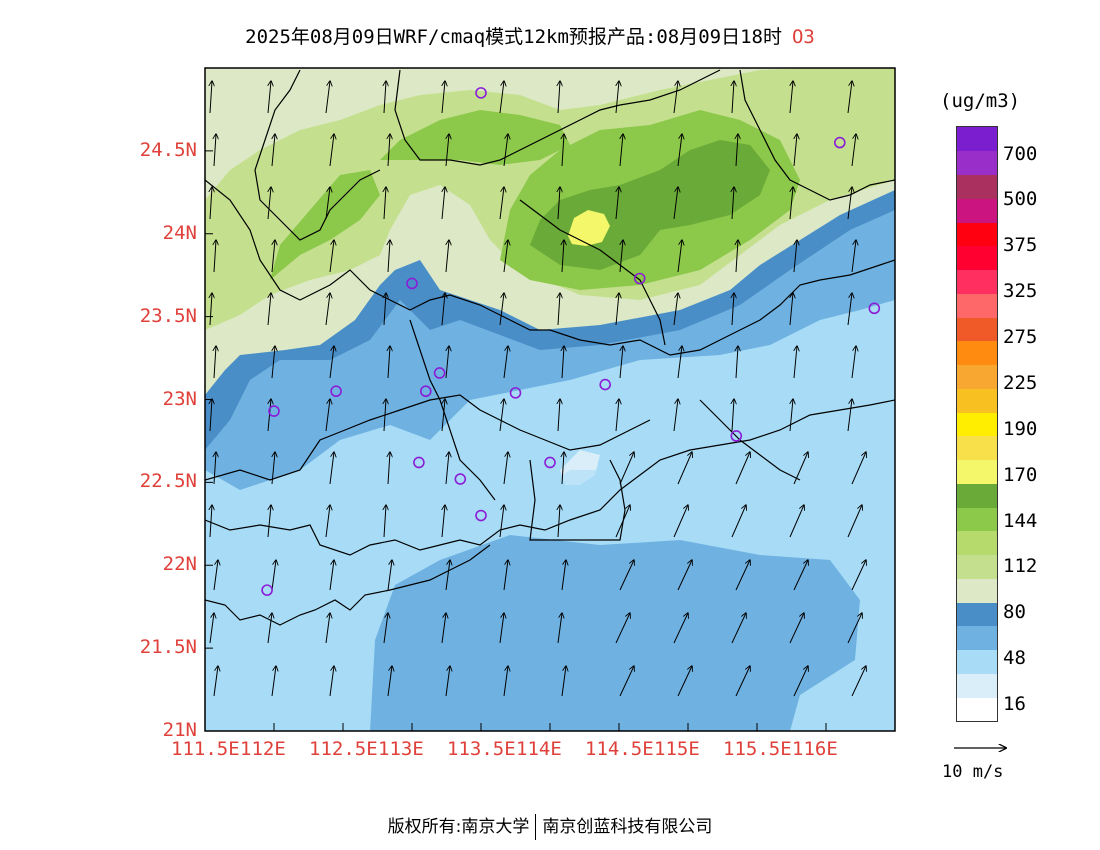  I want to click on lon-tick-label: 115E, so click(677, 749).